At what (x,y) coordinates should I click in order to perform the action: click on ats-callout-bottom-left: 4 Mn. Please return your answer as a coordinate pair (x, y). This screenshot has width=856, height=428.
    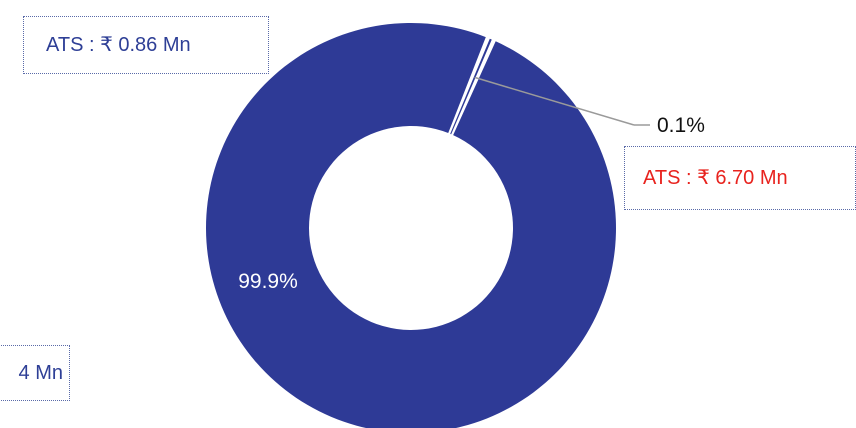
    Looking at the image, I should click on (35, 373).